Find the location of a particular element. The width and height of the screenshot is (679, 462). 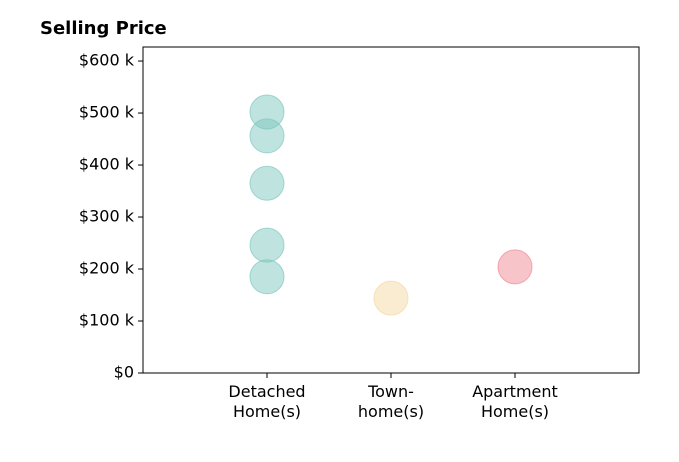

y-tick-label: $400 k is located at coordinates (107, 164).